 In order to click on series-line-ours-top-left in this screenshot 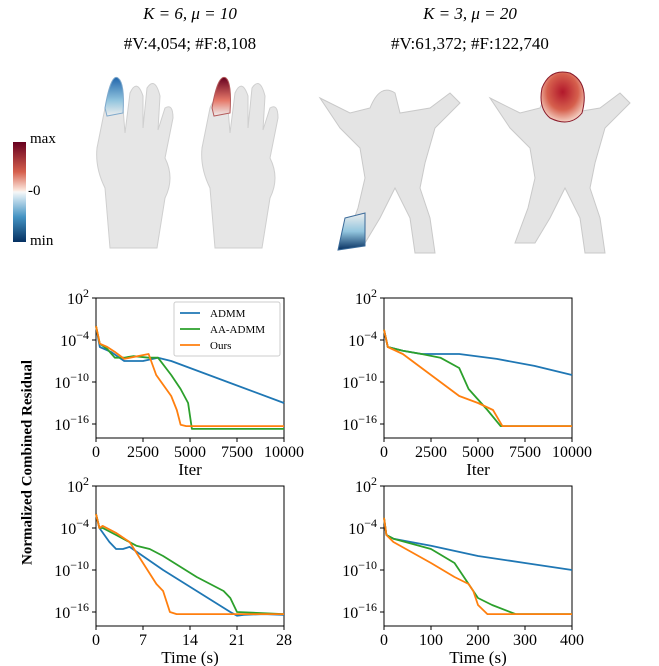, I will do `click(189, 376)`.